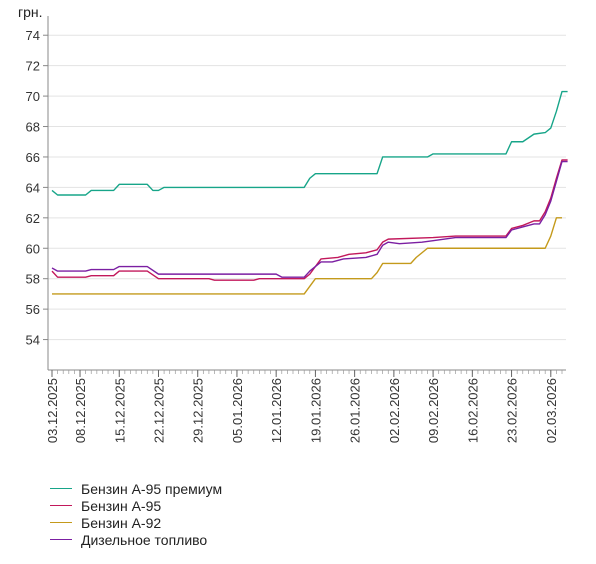 The image size is (596, 564). Describe the element at coordinates (33, 187) in the screenshot. I see `y-tick-label: 64` at that location.